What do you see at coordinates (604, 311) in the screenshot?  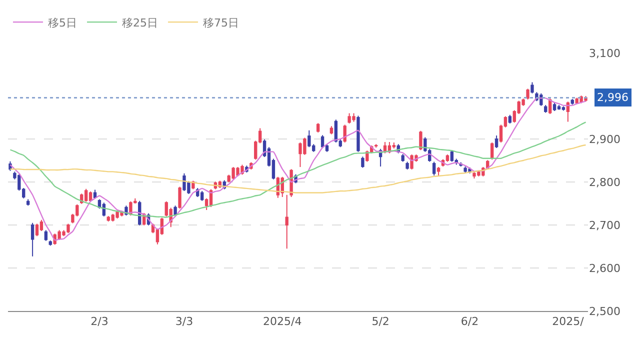 I see `y-tick-label: 2,500` at bounding box center [604, 311].